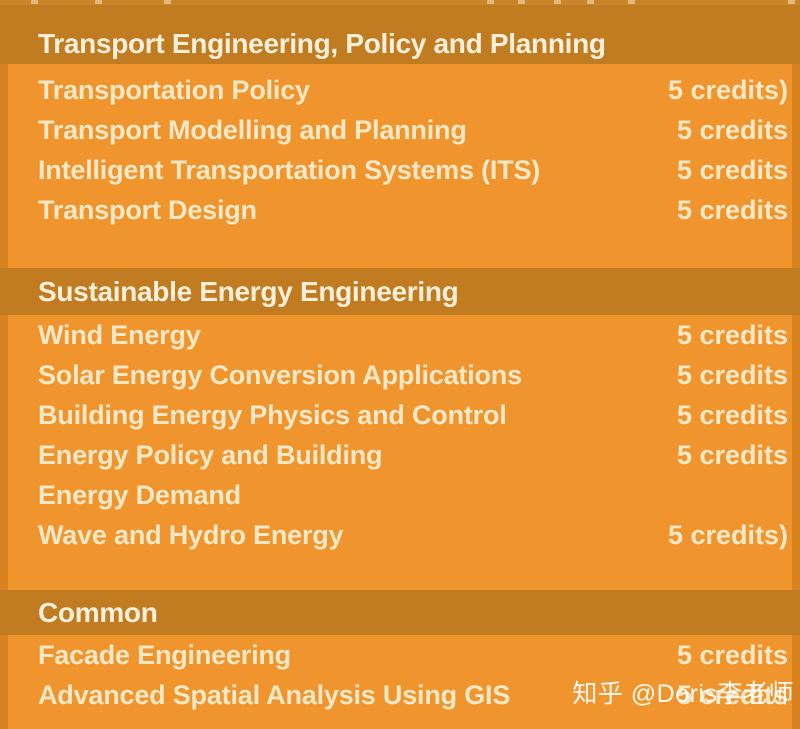  Describe the element at coordinates (147, 209) in the screenshot. I see `course-name: Transport Design` at that location.